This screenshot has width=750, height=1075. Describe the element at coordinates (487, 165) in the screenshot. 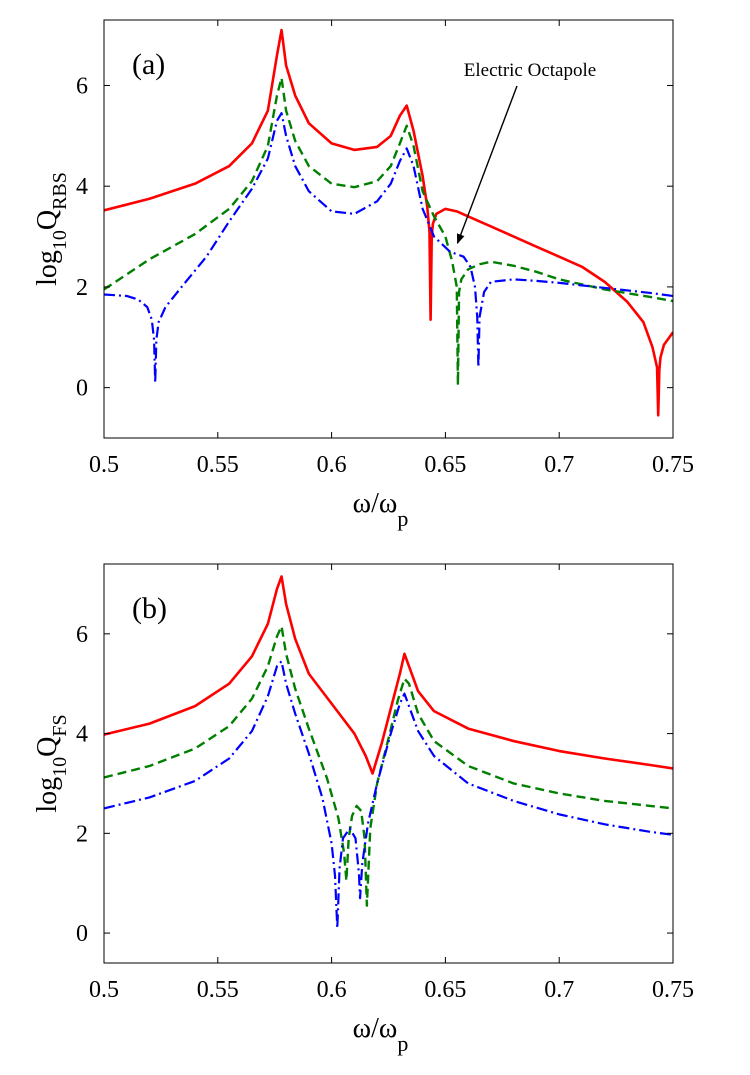

I see `annotation-arrow` at that location.